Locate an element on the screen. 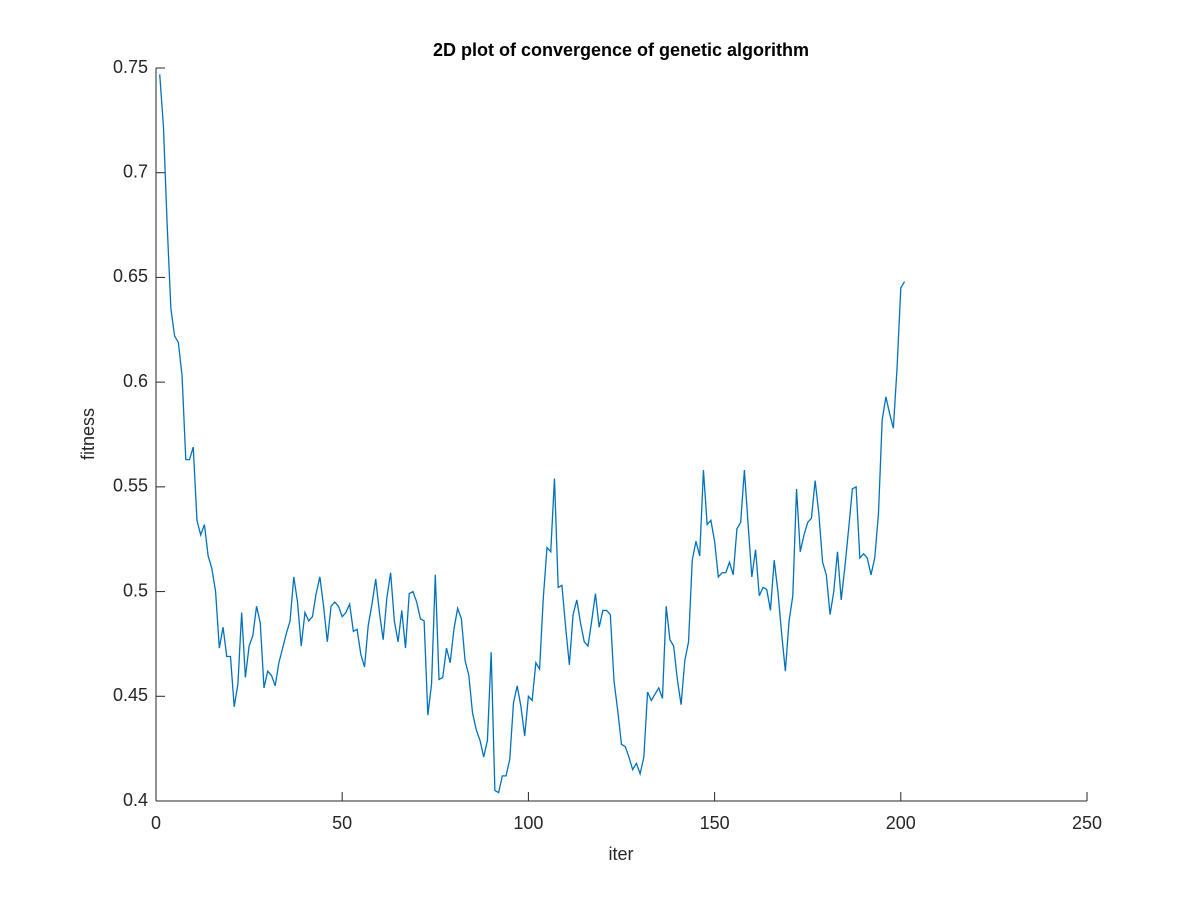  x-axis-label: iter is located at coordinates (620, 854).